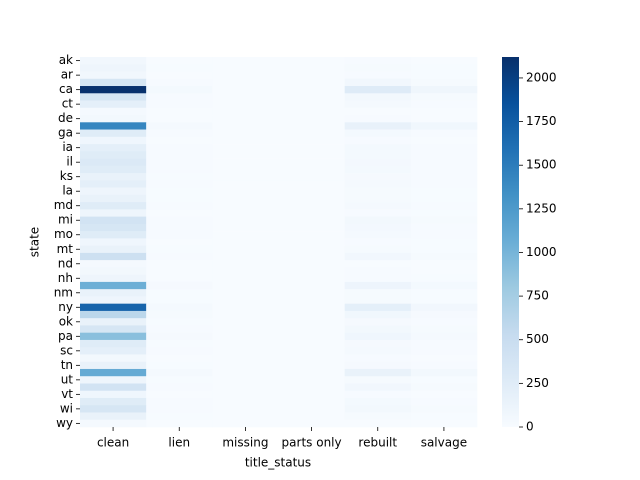 Image resolution: width=640 pixels, height=480 pixels. I want to click on y-axis-label: state, so click(35, 242).